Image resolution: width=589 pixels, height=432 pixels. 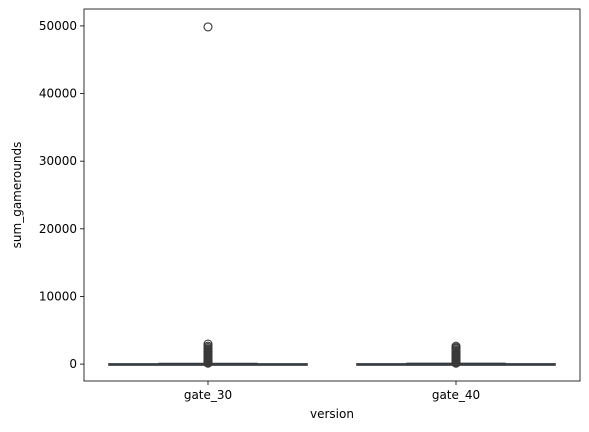 I want to click on y-axis-label: sum_gamerounds, so click(x=17, y=195).